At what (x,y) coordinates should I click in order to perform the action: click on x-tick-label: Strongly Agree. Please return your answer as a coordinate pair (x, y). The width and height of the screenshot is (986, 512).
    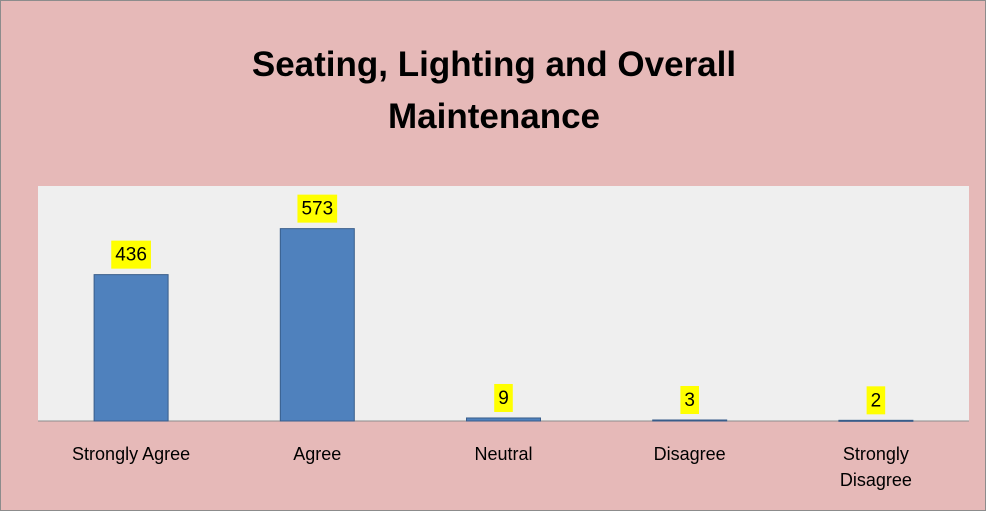
    Looking at the image, I should click on (131, 454).